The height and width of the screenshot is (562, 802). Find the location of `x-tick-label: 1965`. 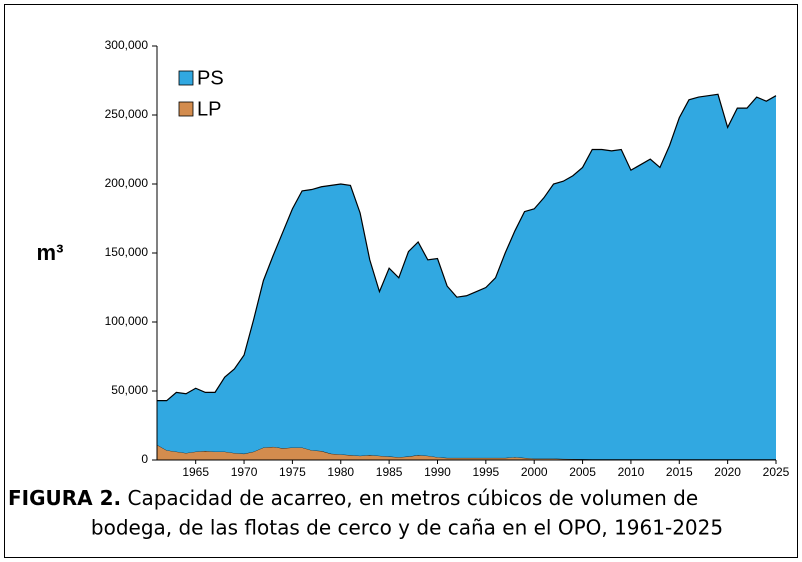

x-tick-label: 1965 is located at coordinates (195, 472).